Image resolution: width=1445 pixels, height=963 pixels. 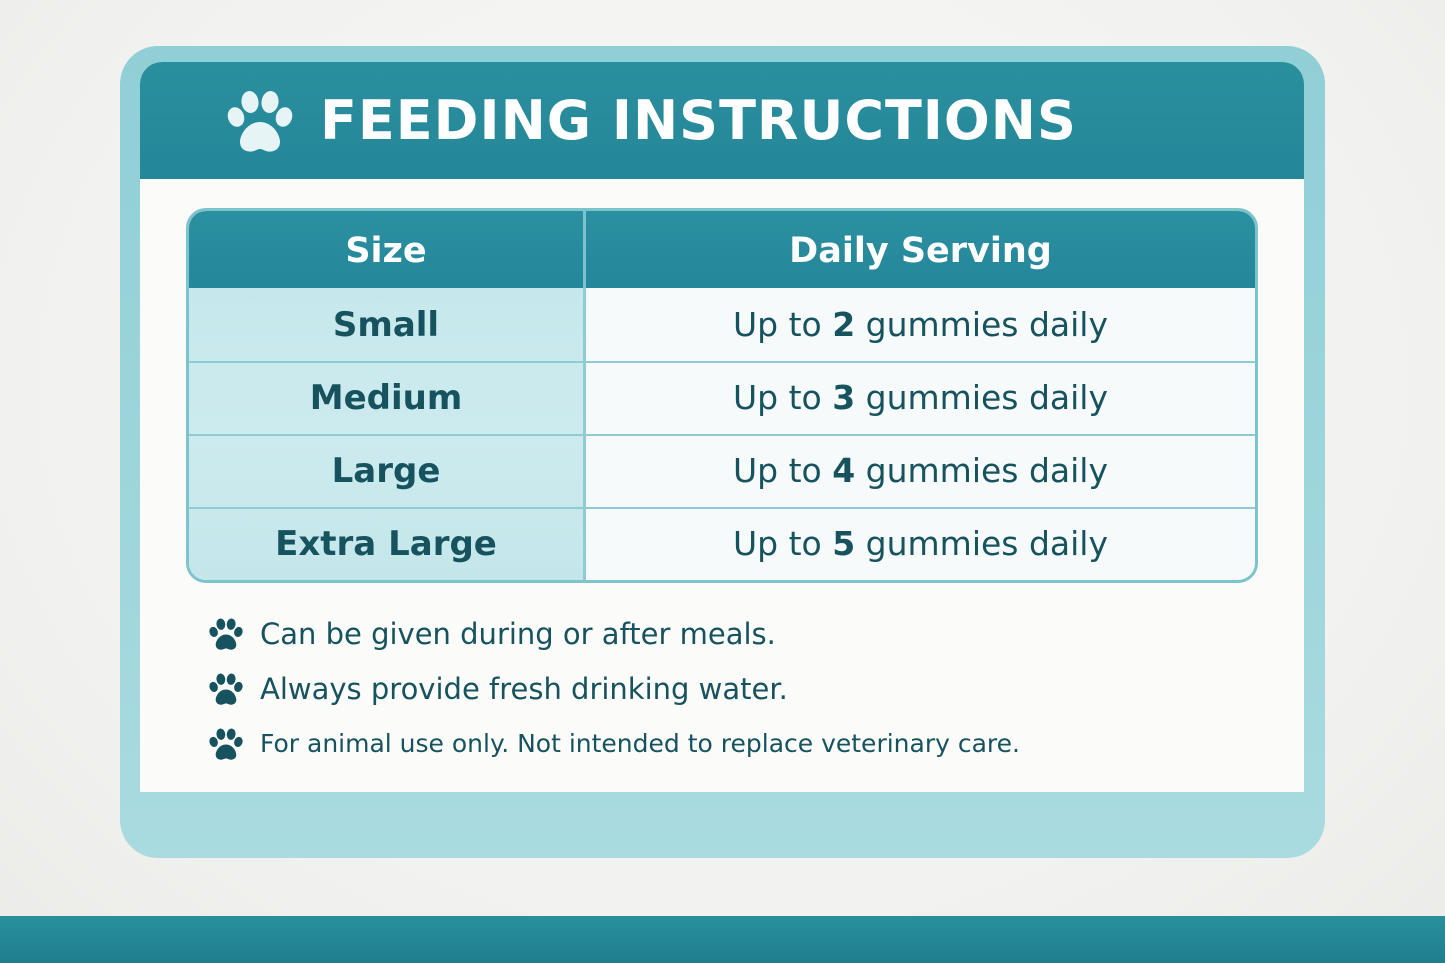 What do you see at coordinates (386, 398) in the screenshot?
I see `table-cell-size: Medium` at bounding box center [386, 398].